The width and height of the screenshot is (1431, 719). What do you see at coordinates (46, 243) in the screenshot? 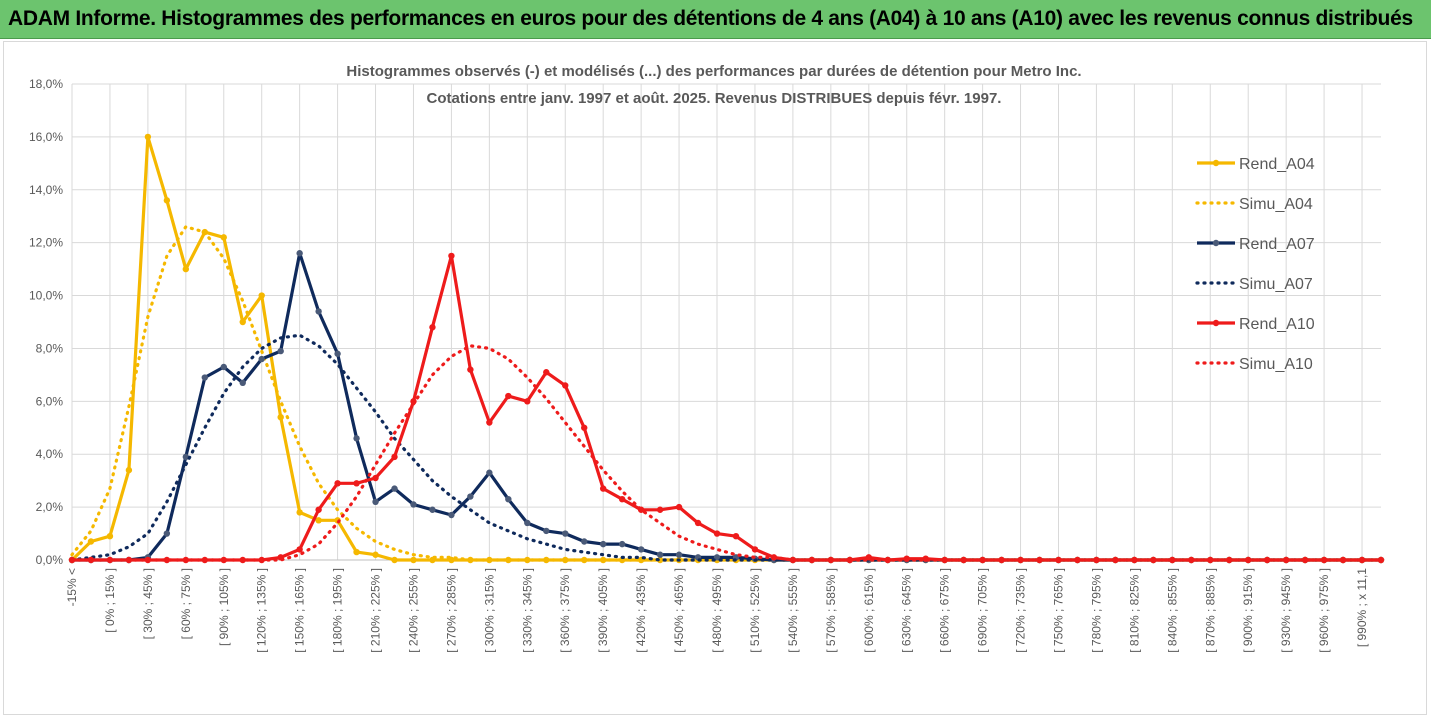
I see `y-tick-label: 12,0%` at bounding box center [46, 243].